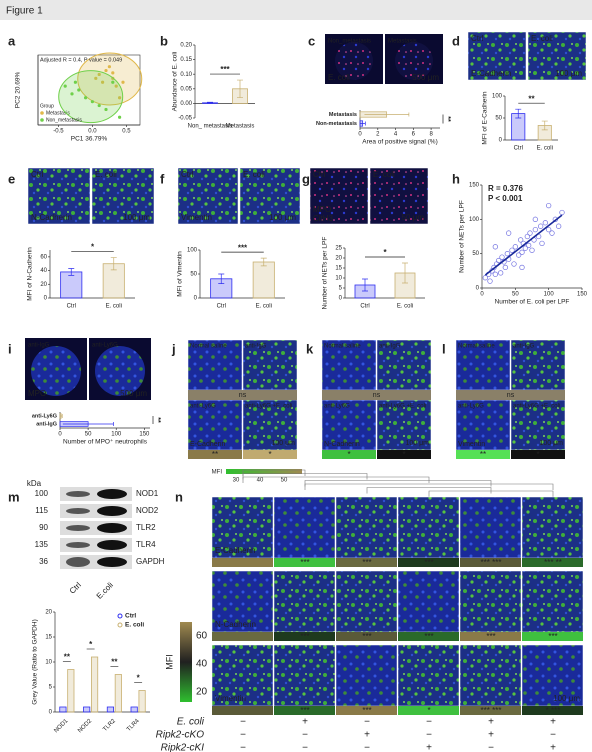  Describe the element at coordinates (185, 119) in the screenshot. I see `y-tick-label: -0.05` at that location.